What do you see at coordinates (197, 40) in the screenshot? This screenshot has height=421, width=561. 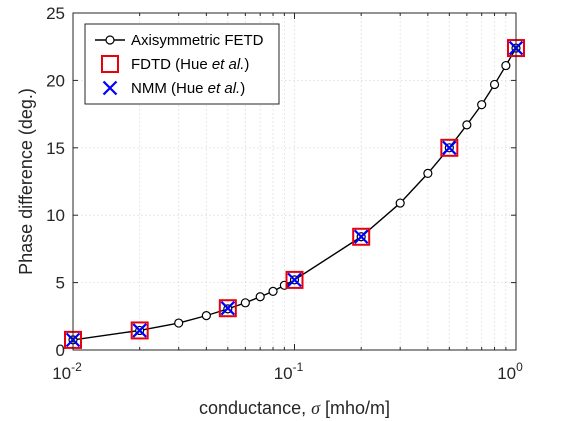 I see `legend-label-fetd: Axisymmetric FETD` at bounding box center [197, 40].